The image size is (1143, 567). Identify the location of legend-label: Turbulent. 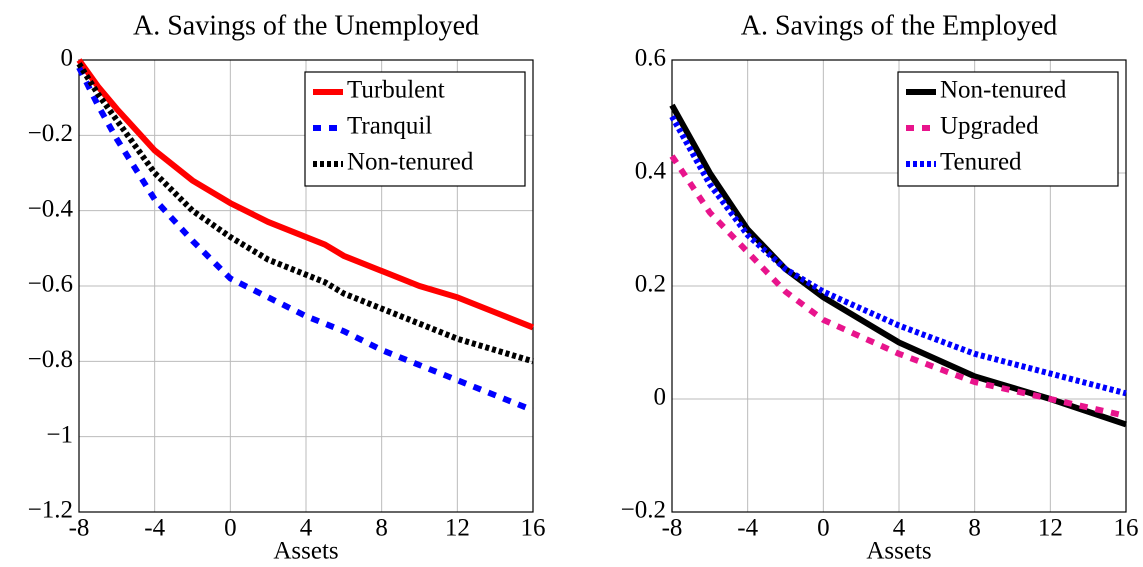
(396, 90).